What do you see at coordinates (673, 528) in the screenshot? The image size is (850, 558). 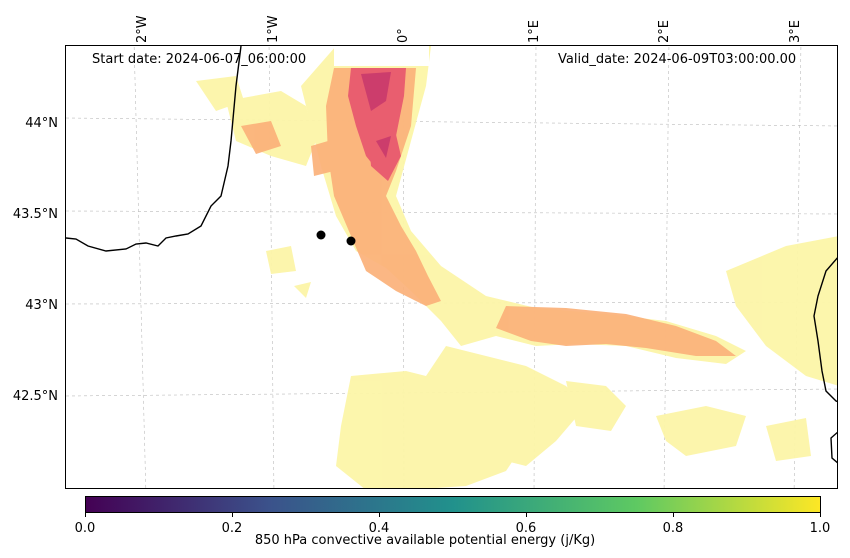 I see `colorbar-tick-4: 0.8` at bounding box center [673, 528].